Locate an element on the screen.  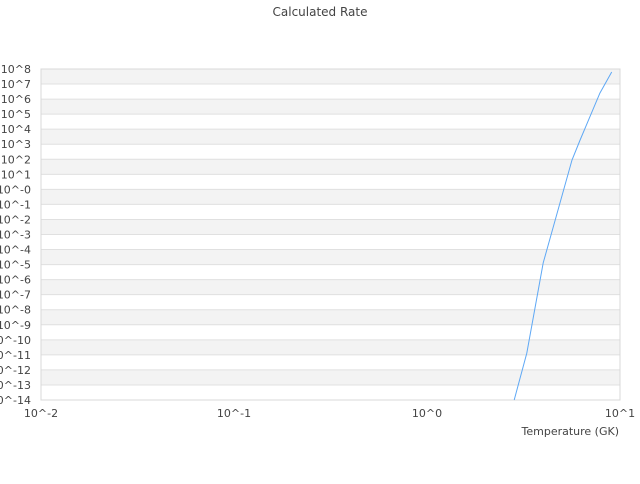
y-tick-label: 10^-7 is located at coordinates (15, 295).